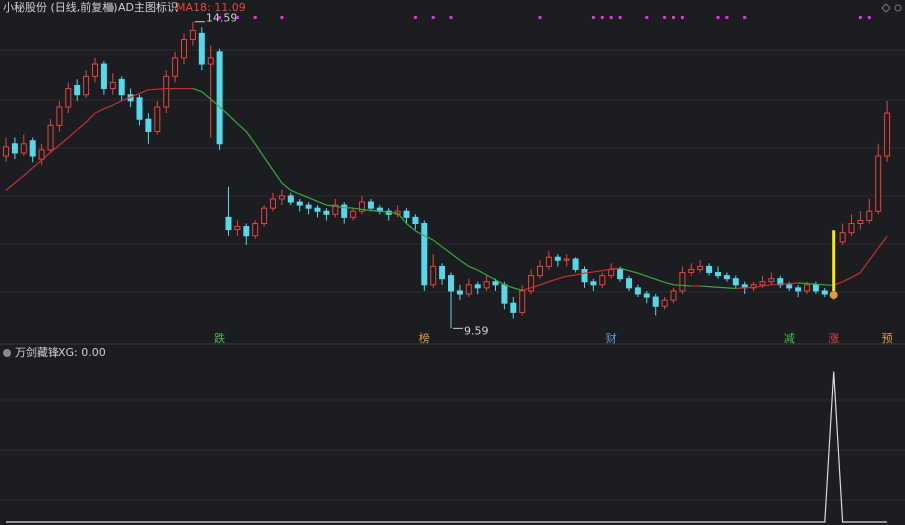 The height and width of the screenshot is (525, 905). What do you see at coordinates (219, 338) in the screenshot?
I see `annotation: 跌` at bounding box center [219, 338].